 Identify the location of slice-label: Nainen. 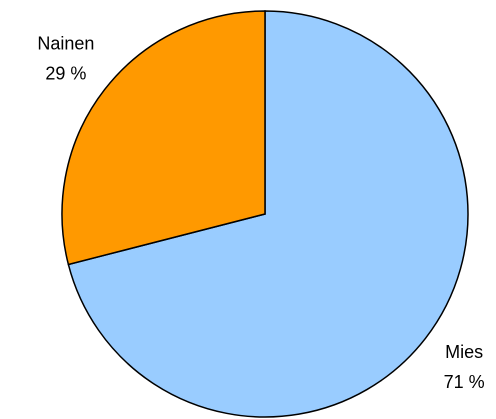
(65, 43).